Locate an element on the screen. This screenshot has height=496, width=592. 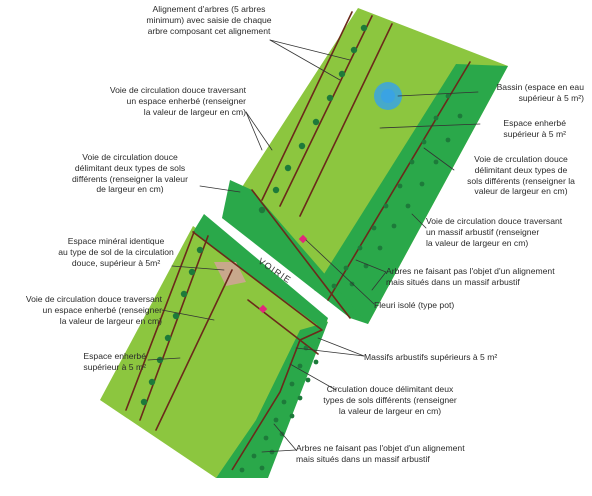
upper-road-edge-strip is located at coordinates (295, 252).